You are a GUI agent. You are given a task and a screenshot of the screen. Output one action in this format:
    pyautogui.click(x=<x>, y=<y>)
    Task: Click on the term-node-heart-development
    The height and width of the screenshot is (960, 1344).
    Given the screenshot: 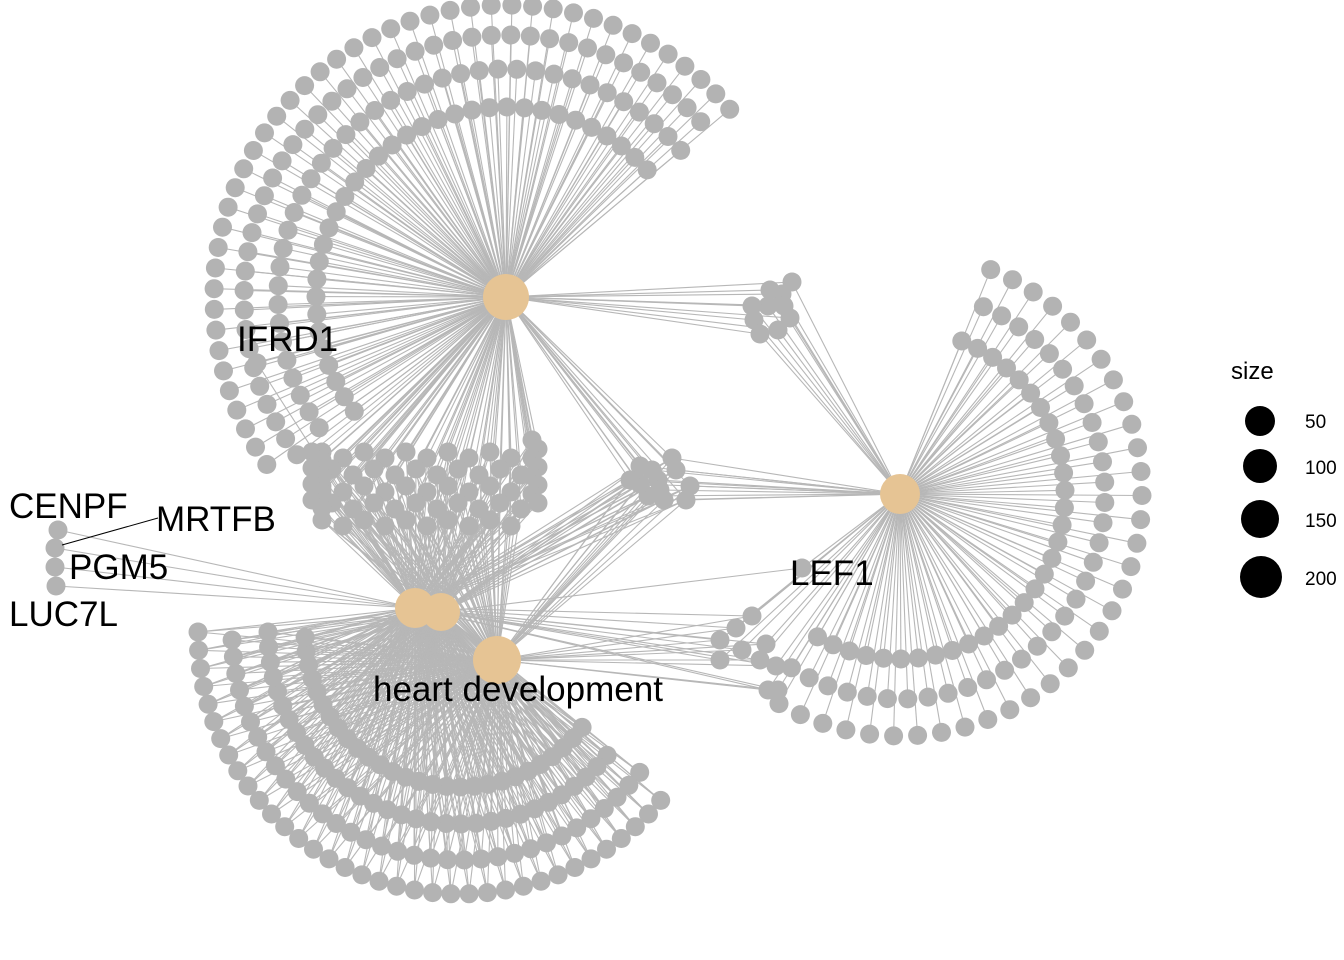 What is the action you would take?
    pyautogui.click(x=497, y=660)
    